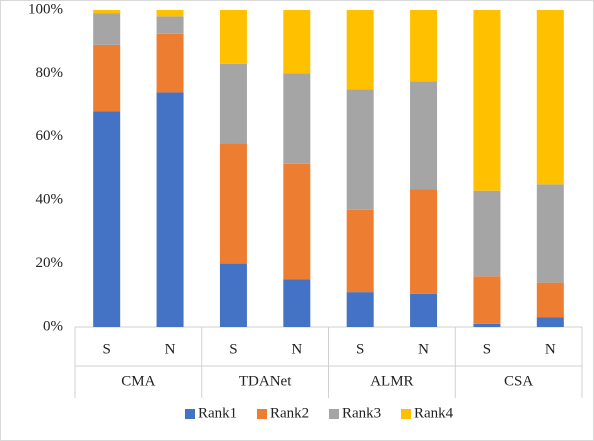 Image resolution: width=594 pixels, height=441 pixels. What do you see at coordinates (138, 381) in the screenshot?
I see `group-label: CMA` at bounding box center [138, 381].